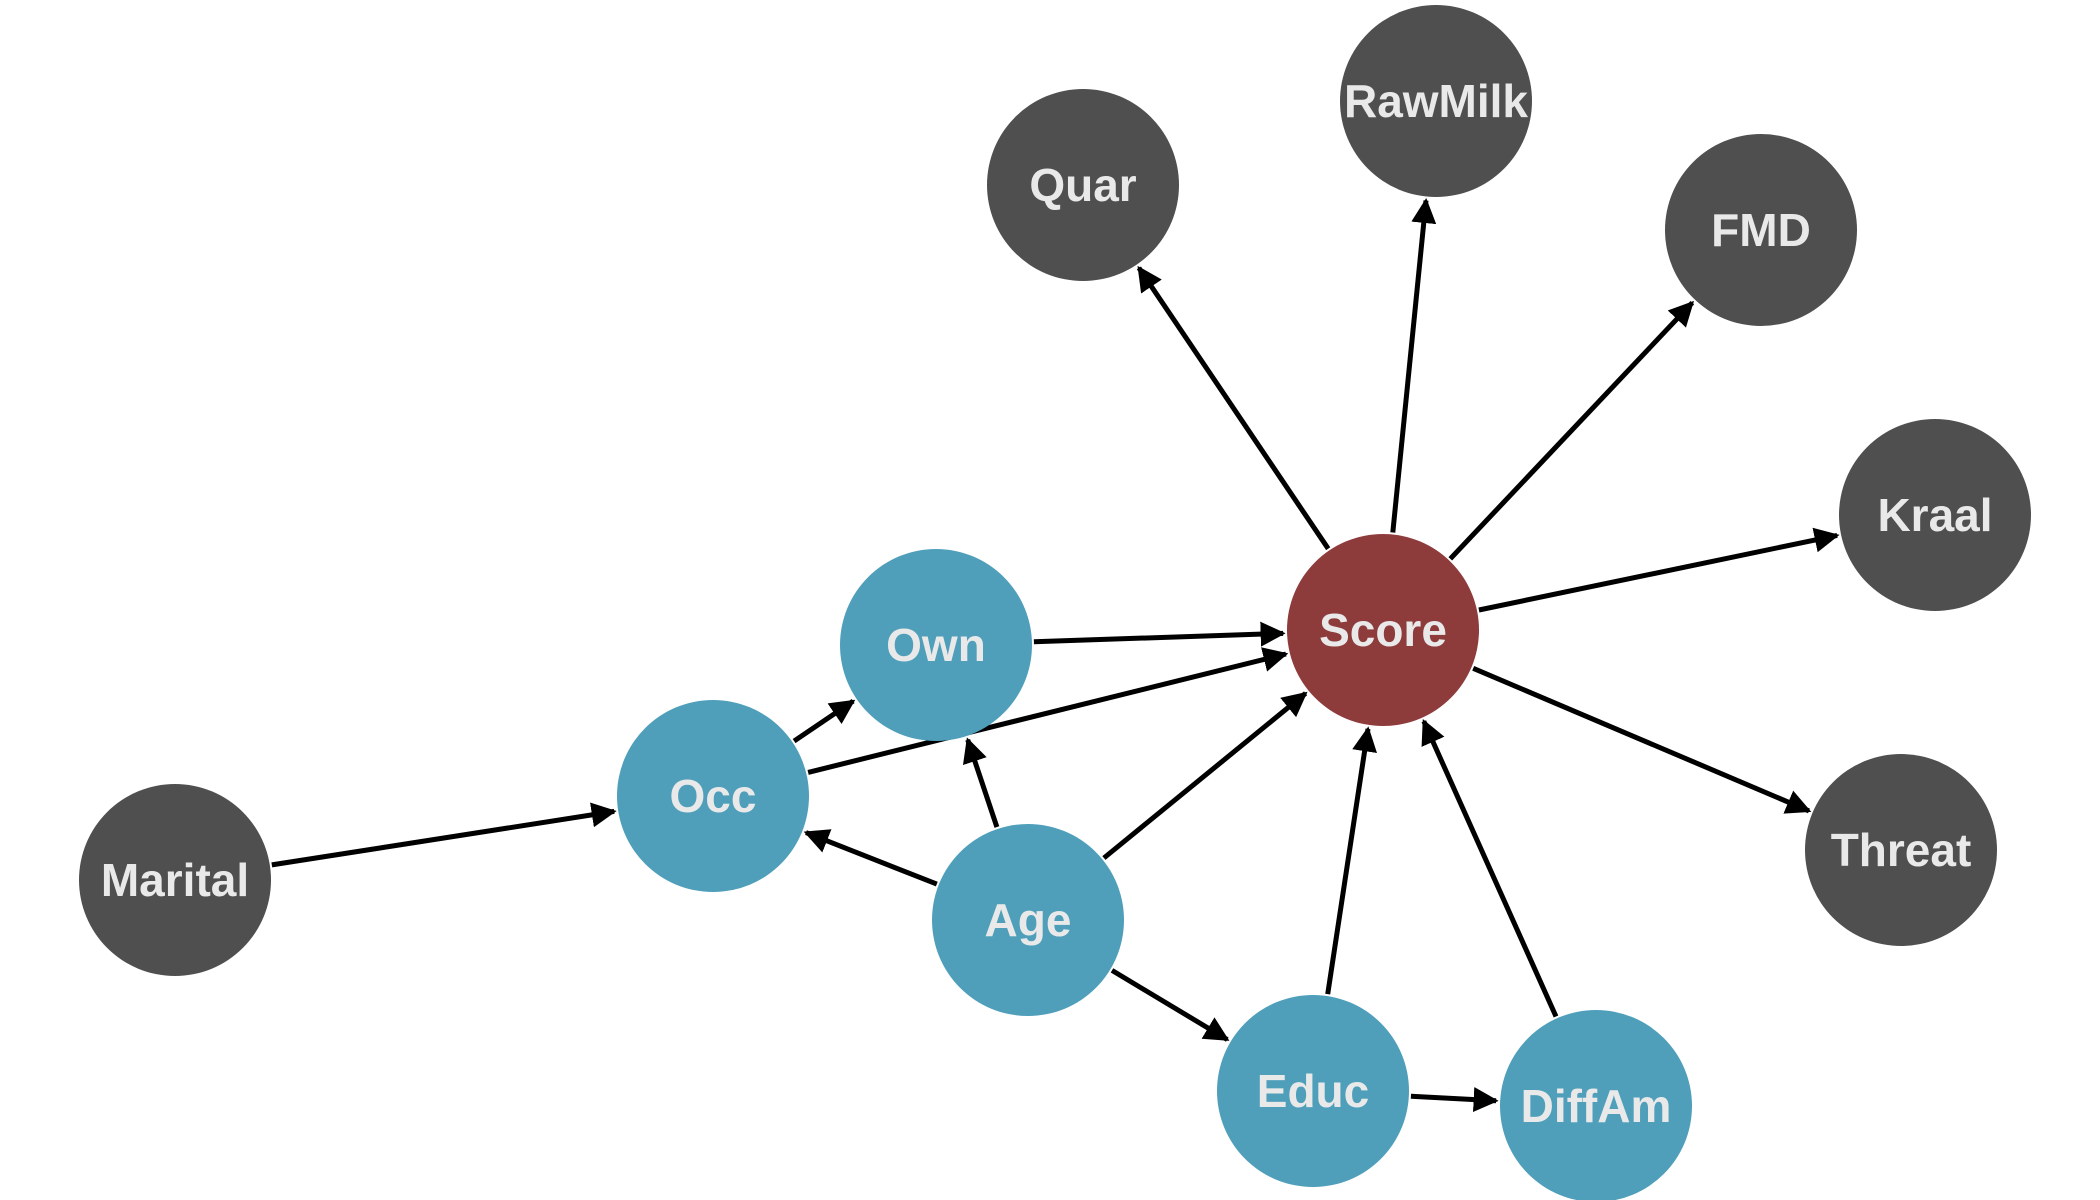 The image size is (2100, 1200). I want to click on node-circle-rawmilk, so click(1436, 101).